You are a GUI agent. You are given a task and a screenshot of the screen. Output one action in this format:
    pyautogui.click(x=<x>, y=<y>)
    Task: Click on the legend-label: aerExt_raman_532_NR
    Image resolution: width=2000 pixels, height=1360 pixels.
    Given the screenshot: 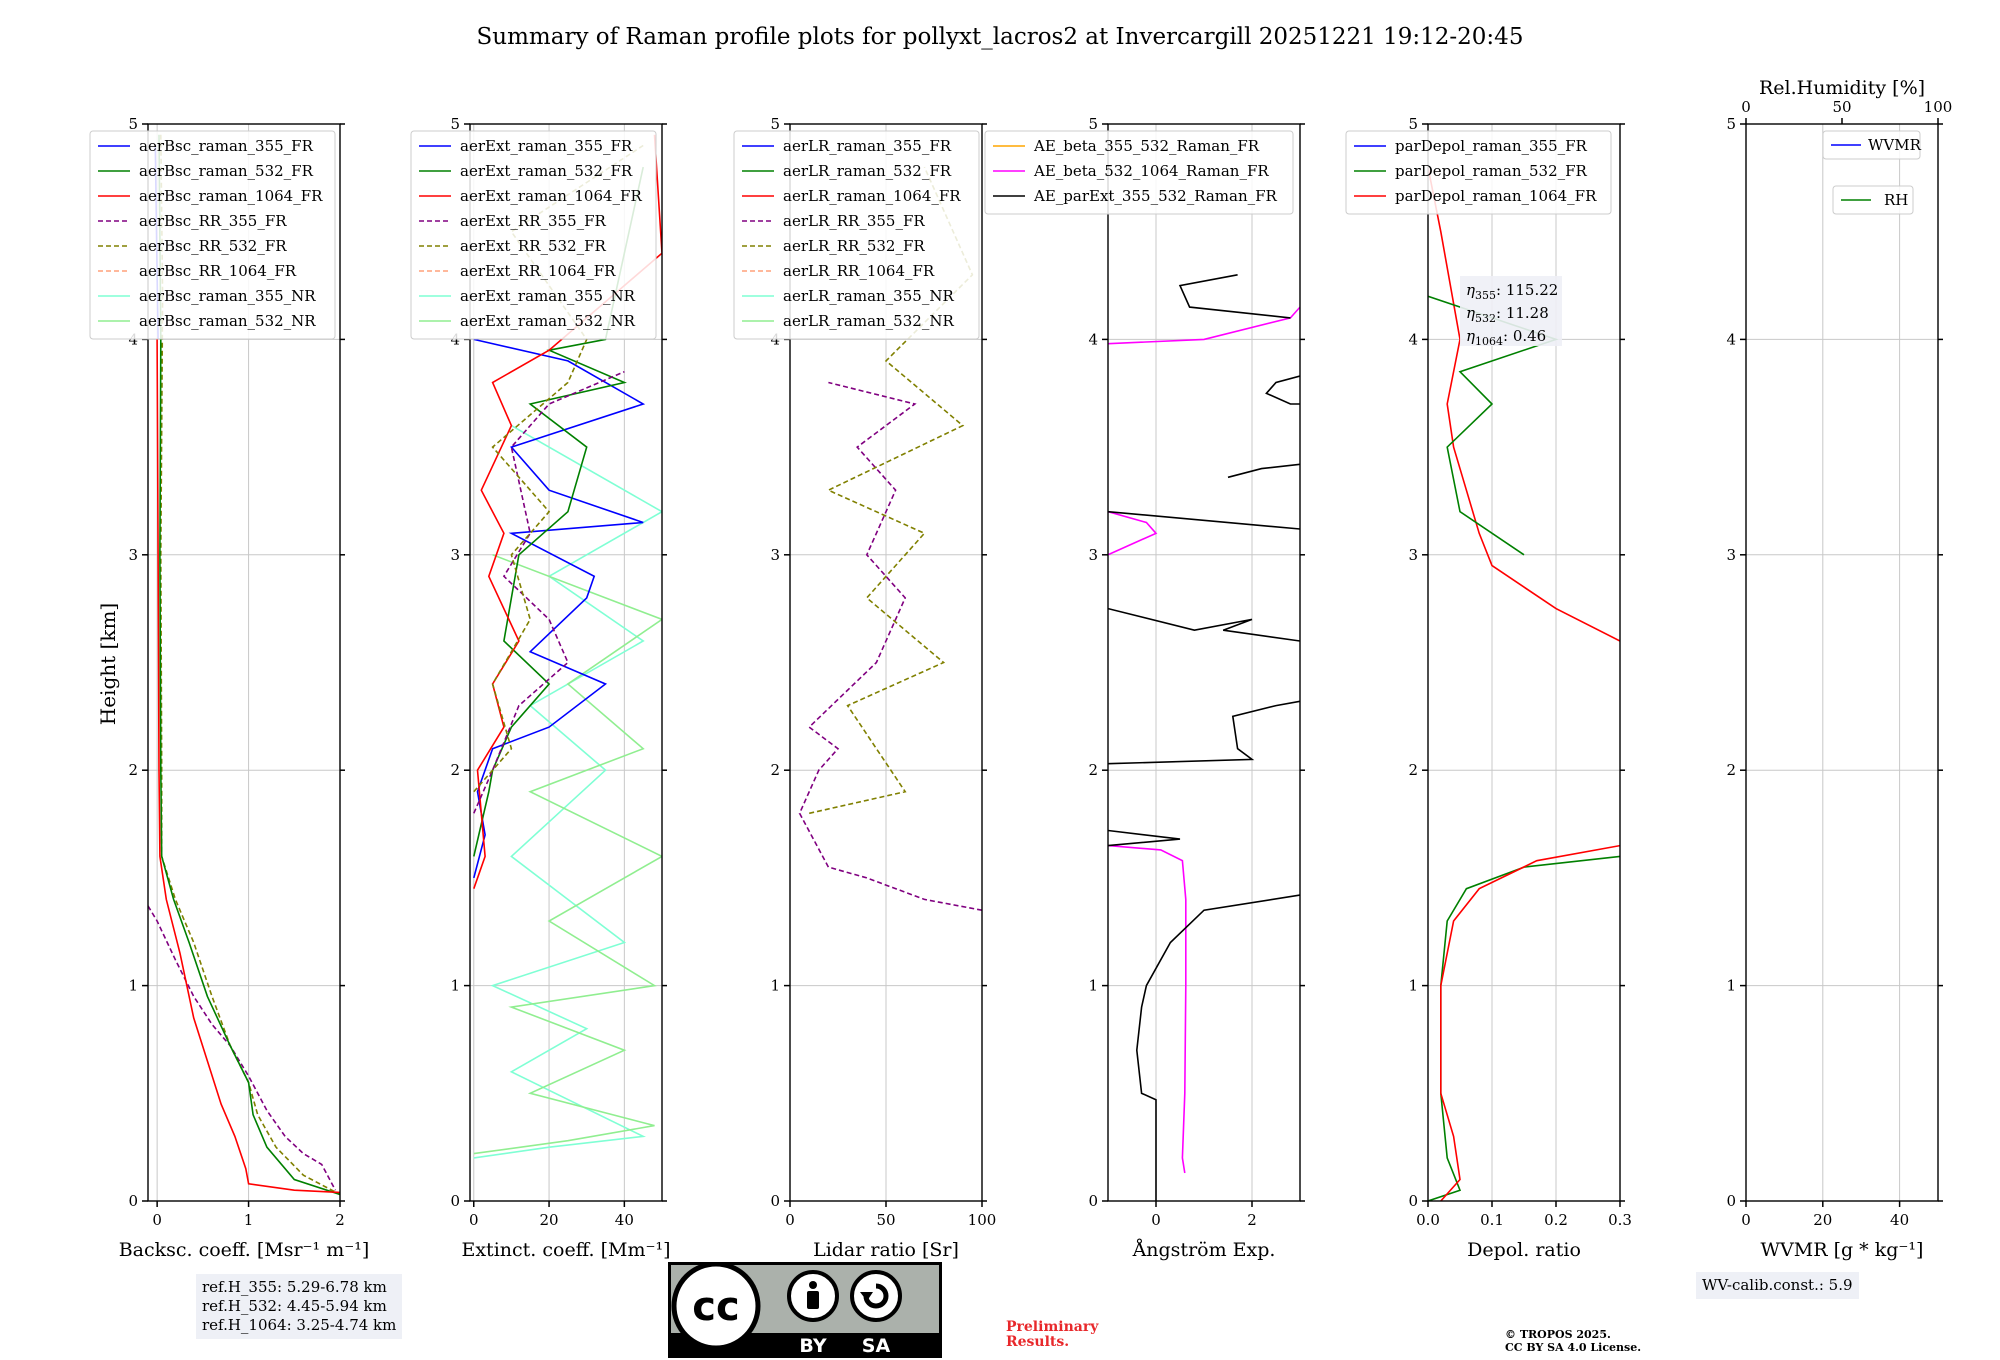 What is the action you would take?
    pyautogui.click(x=548, y=321)
    